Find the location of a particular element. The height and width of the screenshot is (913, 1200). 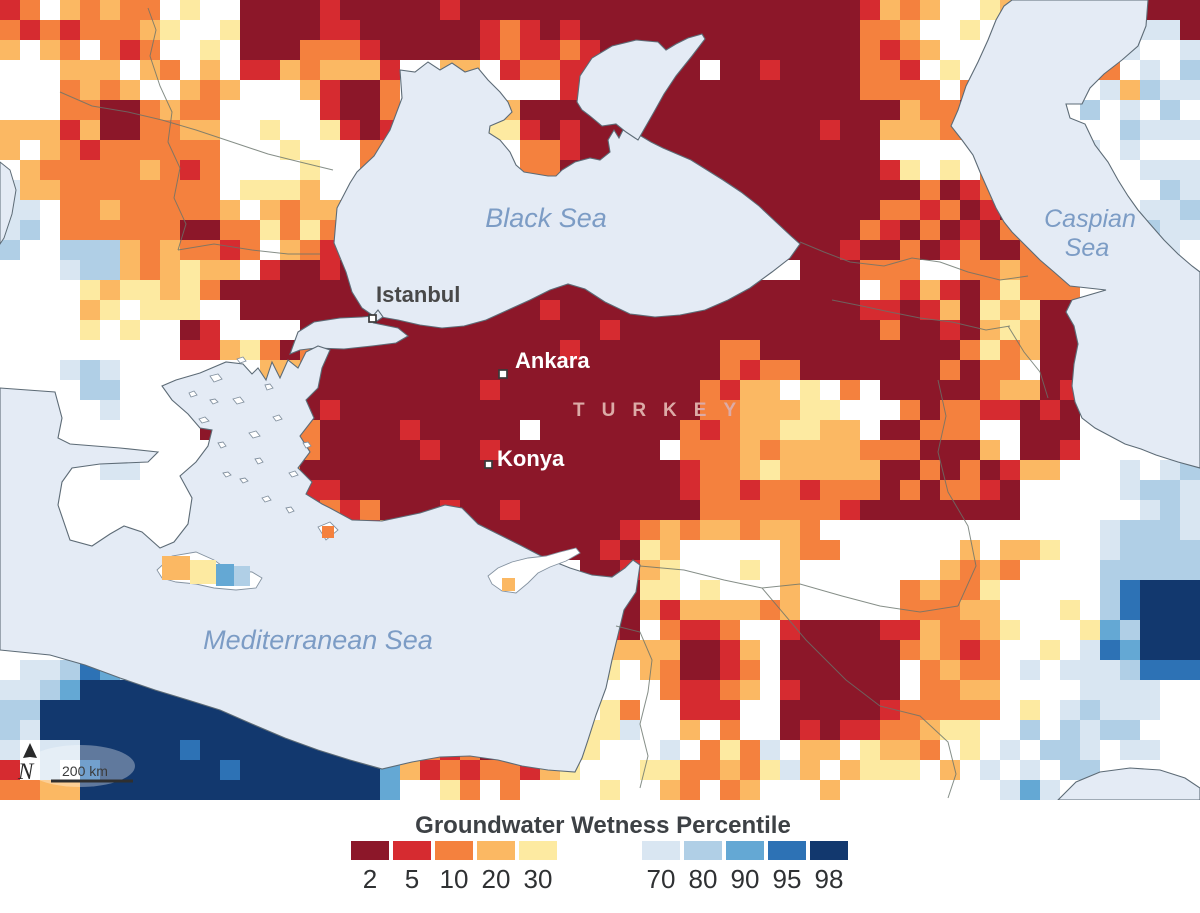

svg-text: Black Sea is located at coordinates (546, 218).